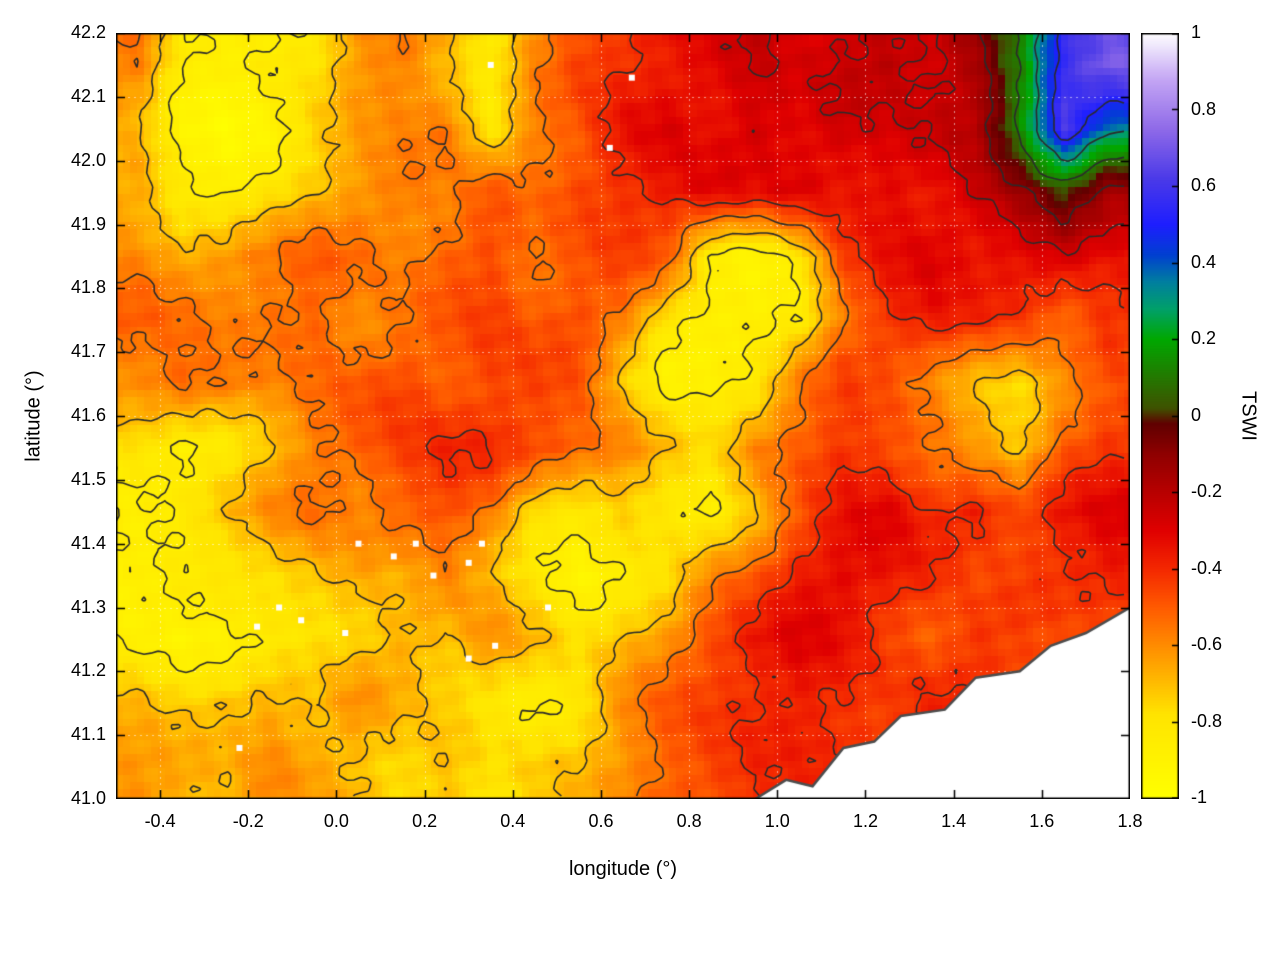 The image size is (1280, 960). What do you see at coordinates (623, 869) in the screenshot?
I see `x-axis-title: longitude (°)` at bounding box center [623, 869].